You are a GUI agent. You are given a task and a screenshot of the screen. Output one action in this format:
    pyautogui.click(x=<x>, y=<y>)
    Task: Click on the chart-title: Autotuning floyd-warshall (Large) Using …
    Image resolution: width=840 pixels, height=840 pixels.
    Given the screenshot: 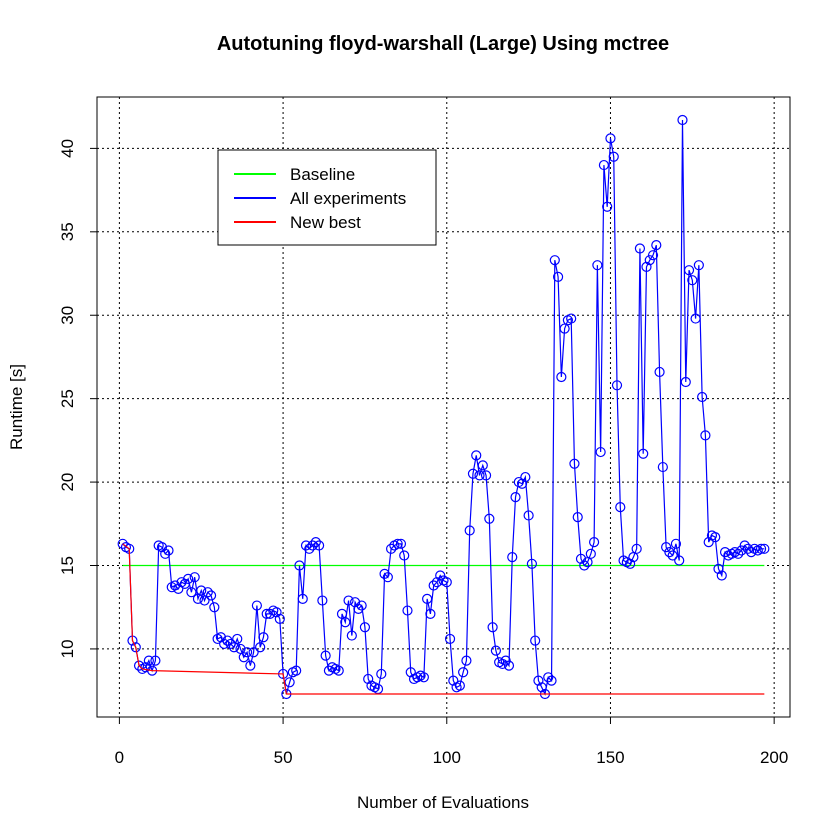 What is the action you would take?
    pyautogui.click(x=443, y=44)
    